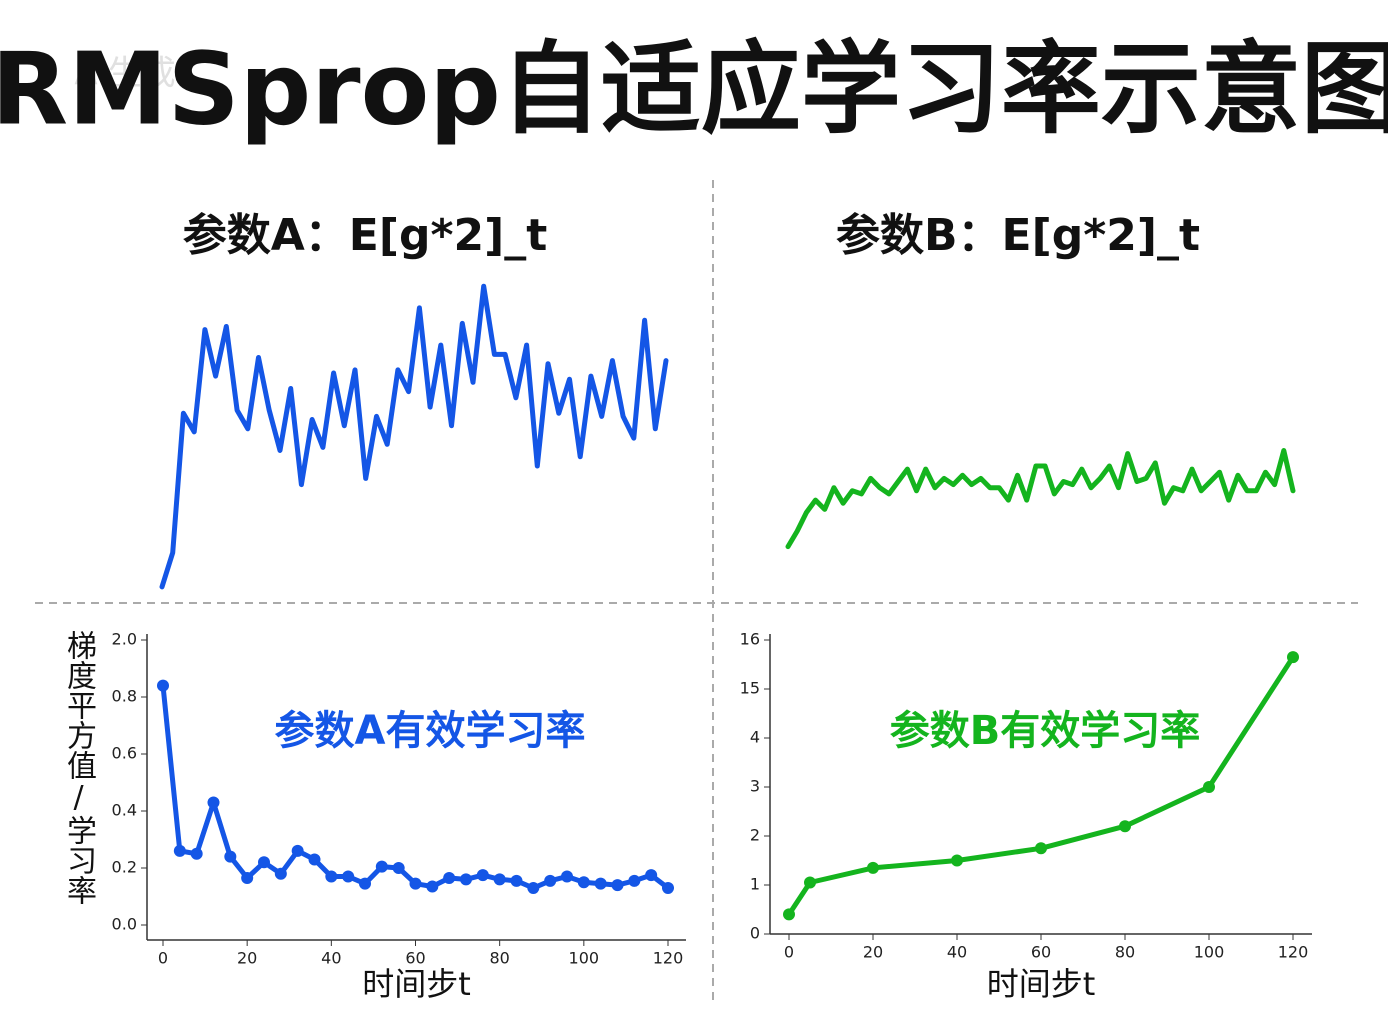 Image resolution: width=1388 pixels, height=1022 pixels. What do you see at coordinates (694, 88) in the screenshot?
I see `page-title: RMSprop自适应学习率示意图` at bounding box center [694, 88].